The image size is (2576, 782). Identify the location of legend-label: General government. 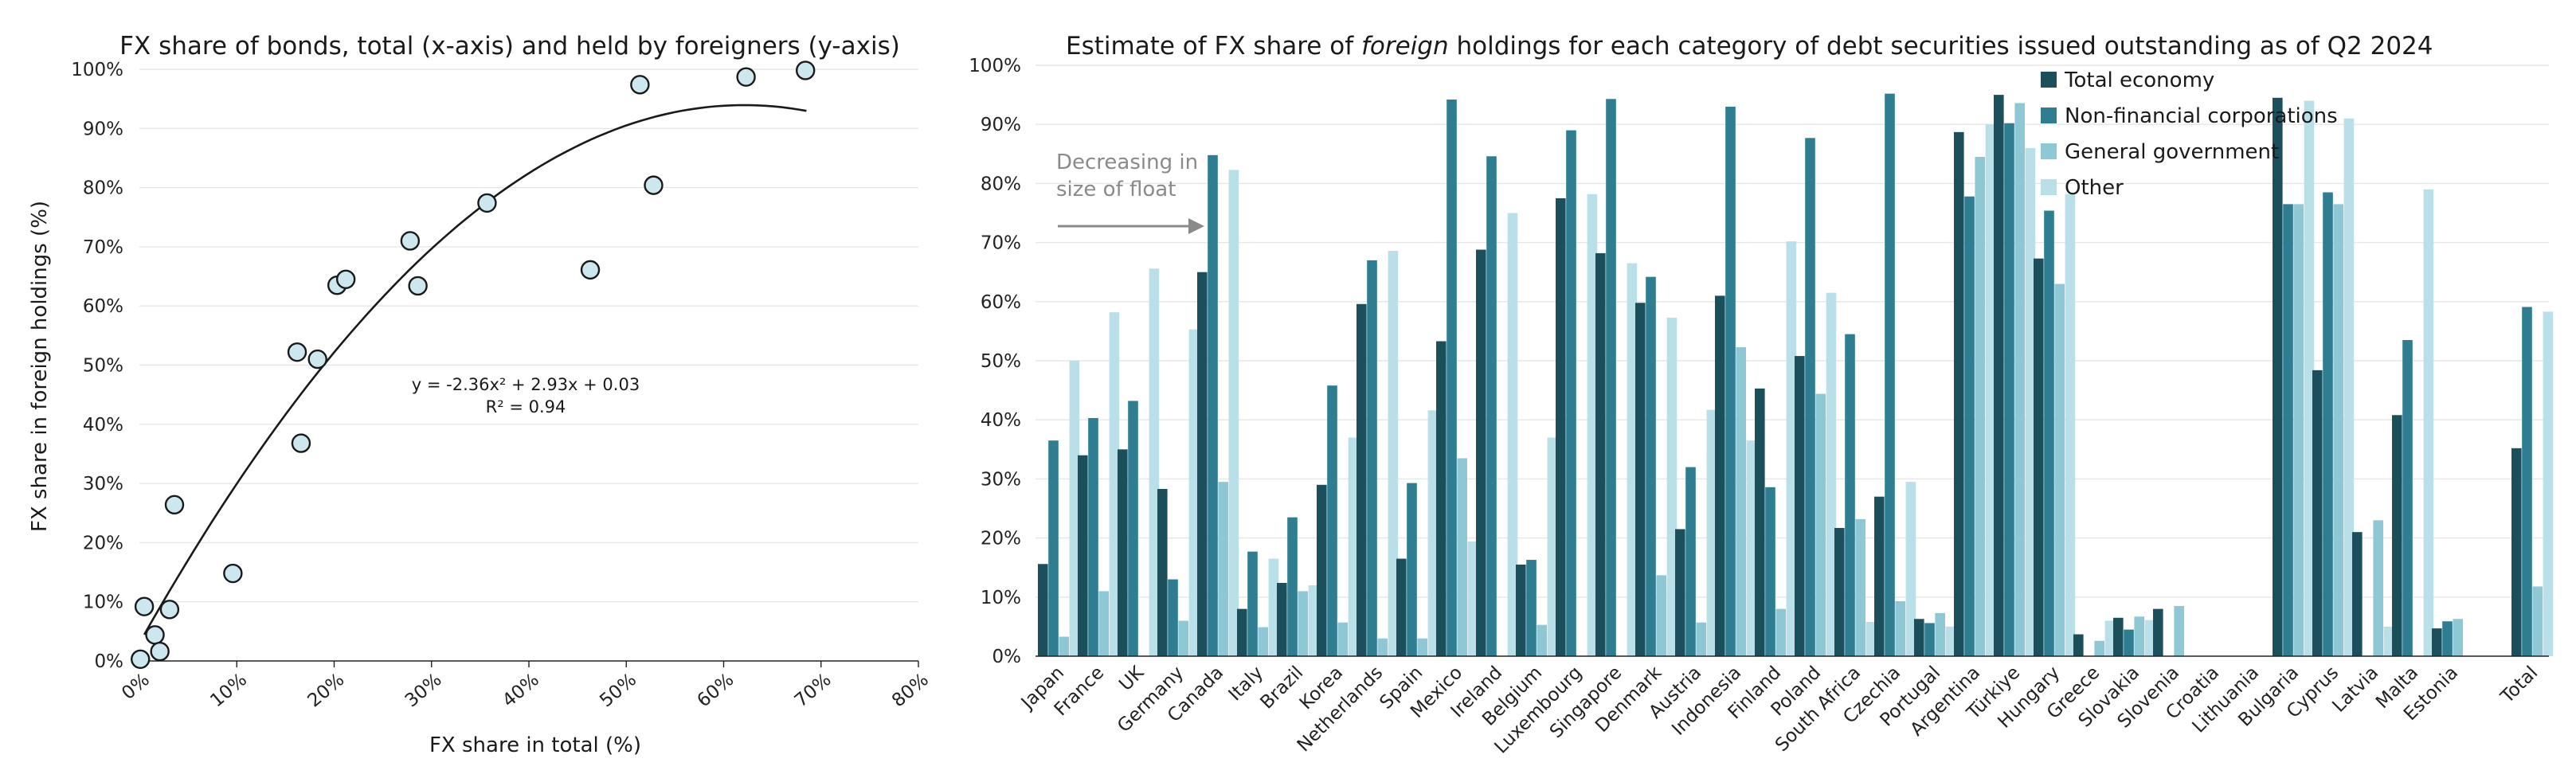
(2172, 152).